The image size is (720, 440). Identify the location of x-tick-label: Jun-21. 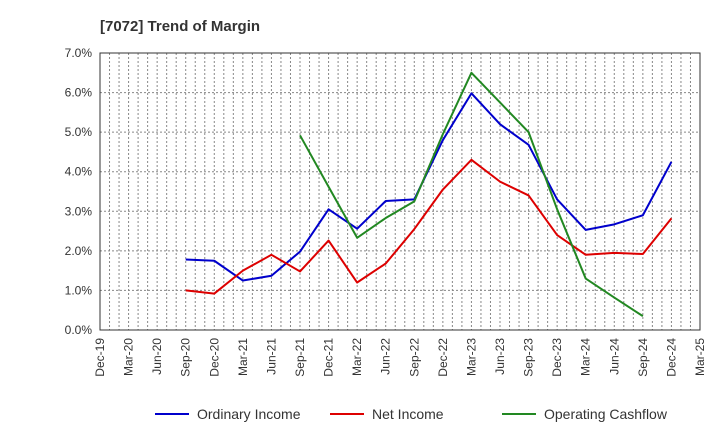
(271, 356).